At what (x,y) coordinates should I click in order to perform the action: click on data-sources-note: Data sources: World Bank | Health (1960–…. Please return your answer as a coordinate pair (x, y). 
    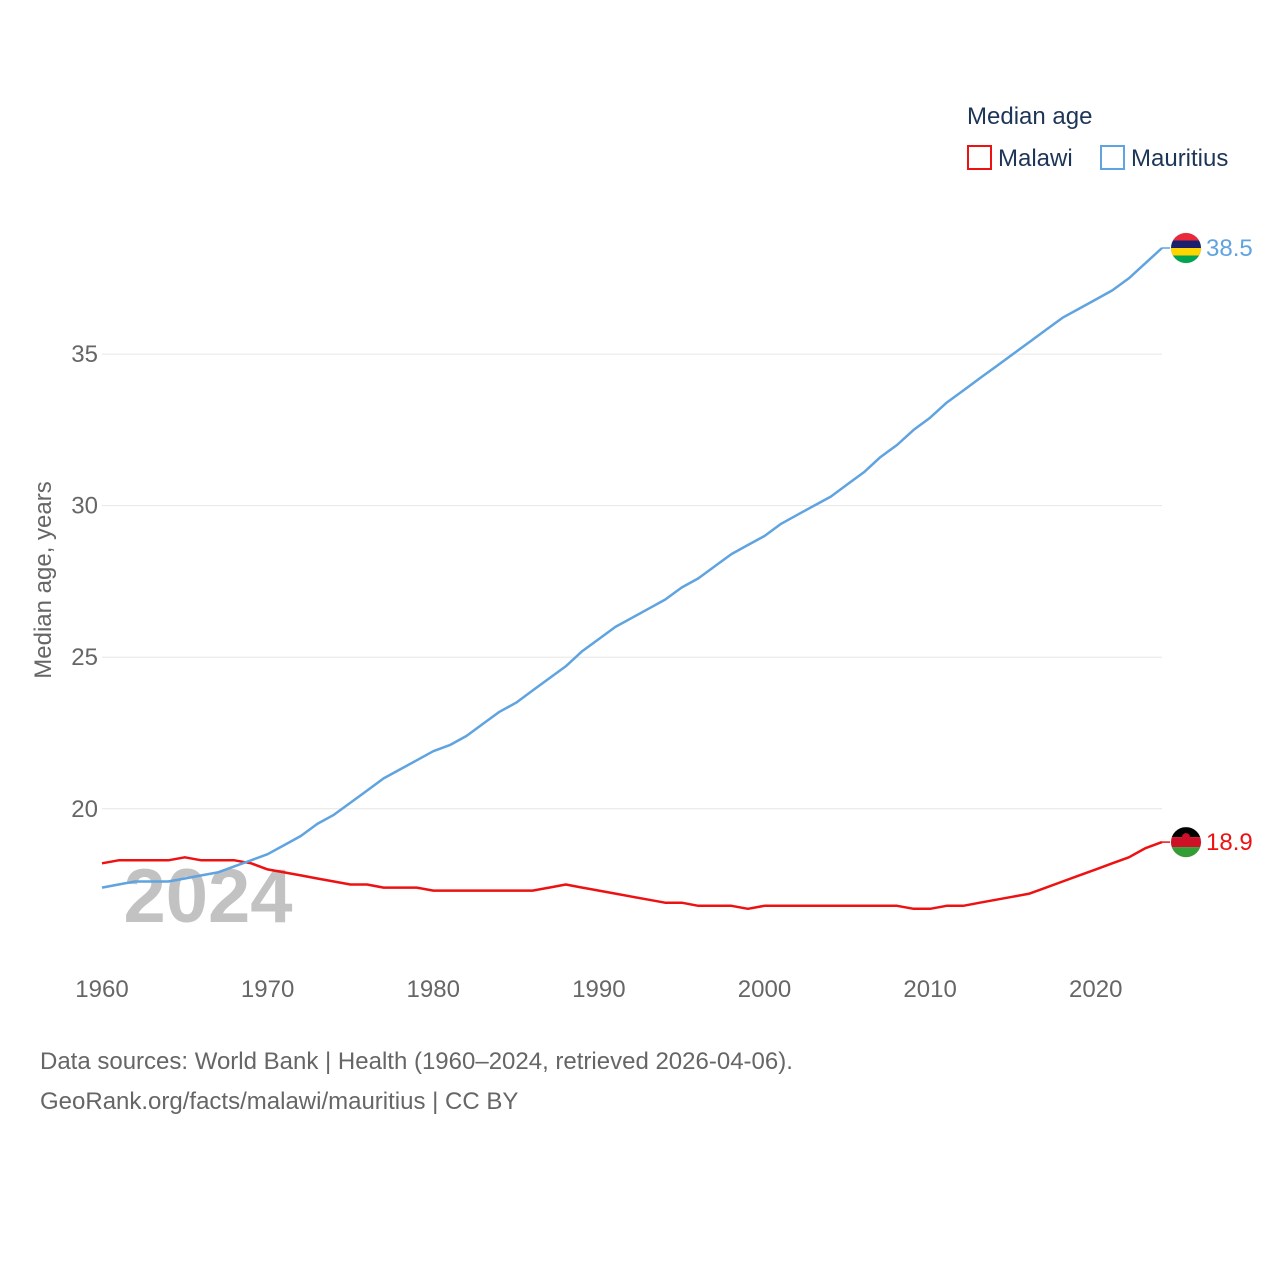
    Looking at the image, I should click on (416, 1061).